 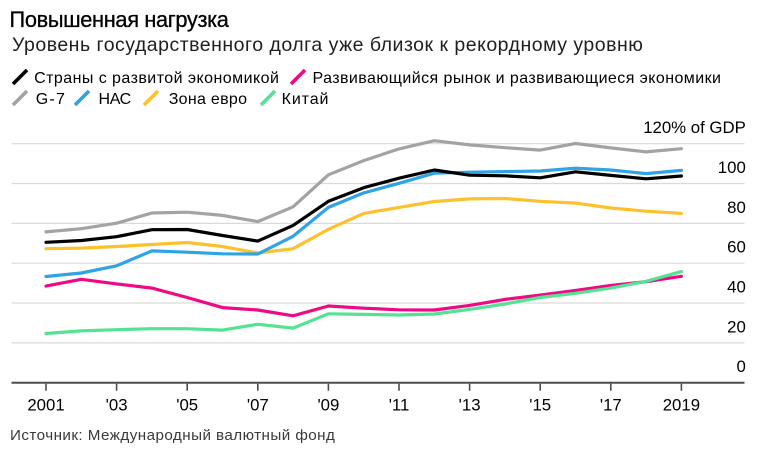 I want to click on svg-text: '09, so click(x=328, y=405).